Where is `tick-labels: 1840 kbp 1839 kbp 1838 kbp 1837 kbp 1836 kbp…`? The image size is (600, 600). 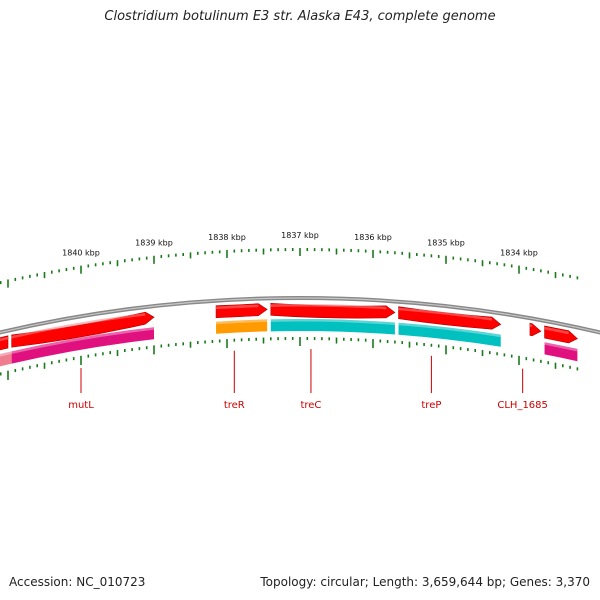 tick-labels: 1840 kbp 1839 kbp 1838 kbp 1837 kbp 1836 kbp… is located at coordinates (300, 244).